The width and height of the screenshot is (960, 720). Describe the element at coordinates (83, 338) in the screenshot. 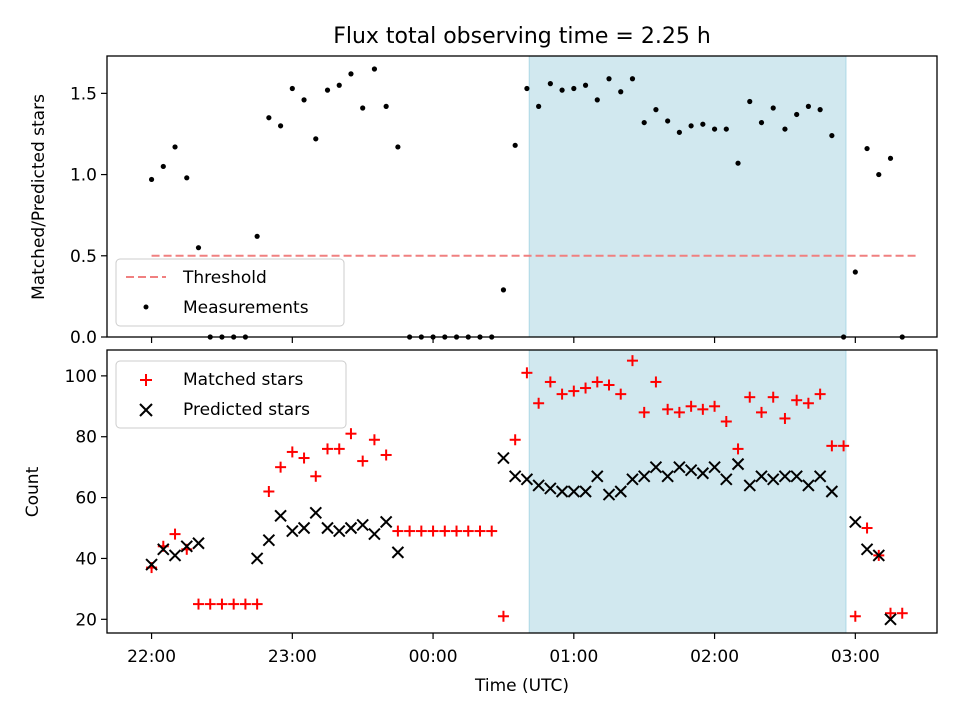

I see `top-y-tick-label: 0.0` at that location.